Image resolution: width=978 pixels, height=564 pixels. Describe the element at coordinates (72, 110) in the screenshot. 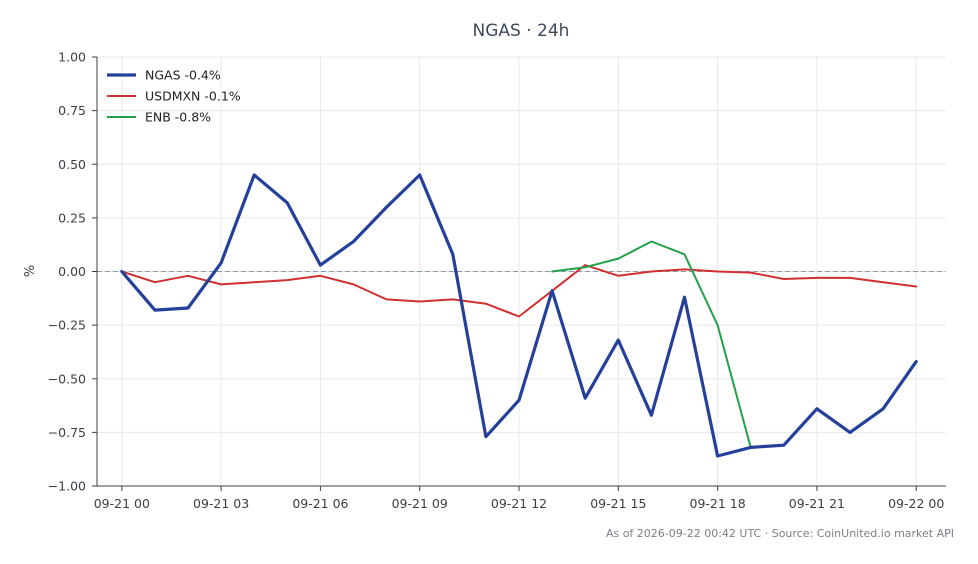

I see `y-tick-label-1: 0.75` at that location.